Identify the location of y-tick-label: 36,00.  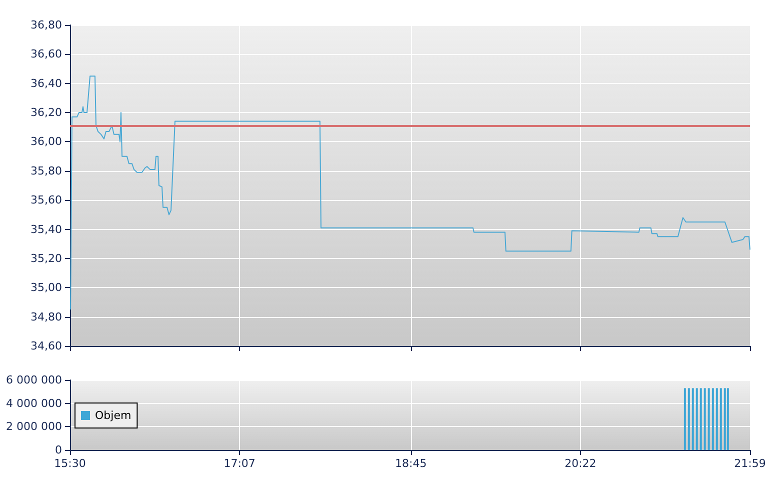
(46, 141).